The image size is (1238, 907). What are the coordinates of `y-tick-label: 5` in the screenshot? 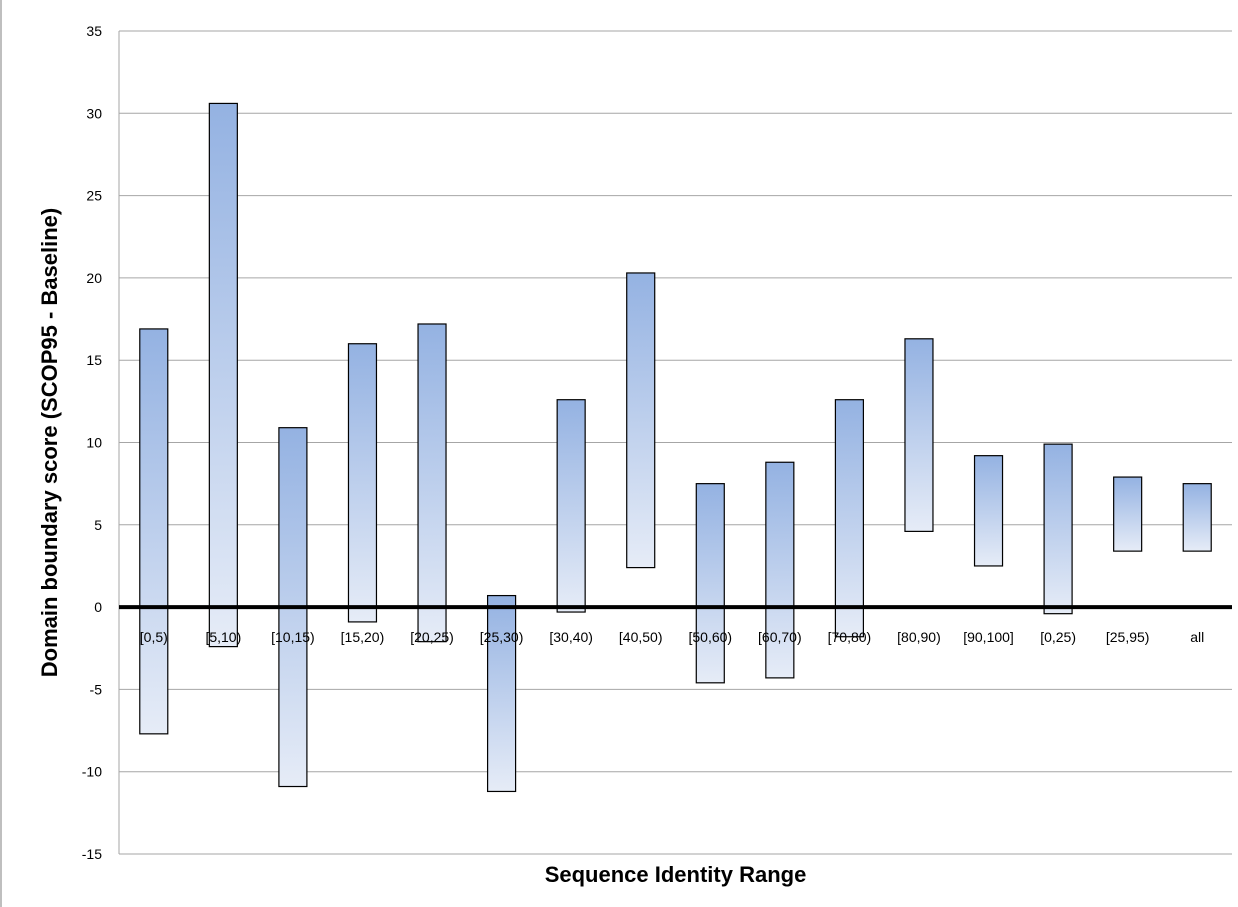 It's located at (98, 525).